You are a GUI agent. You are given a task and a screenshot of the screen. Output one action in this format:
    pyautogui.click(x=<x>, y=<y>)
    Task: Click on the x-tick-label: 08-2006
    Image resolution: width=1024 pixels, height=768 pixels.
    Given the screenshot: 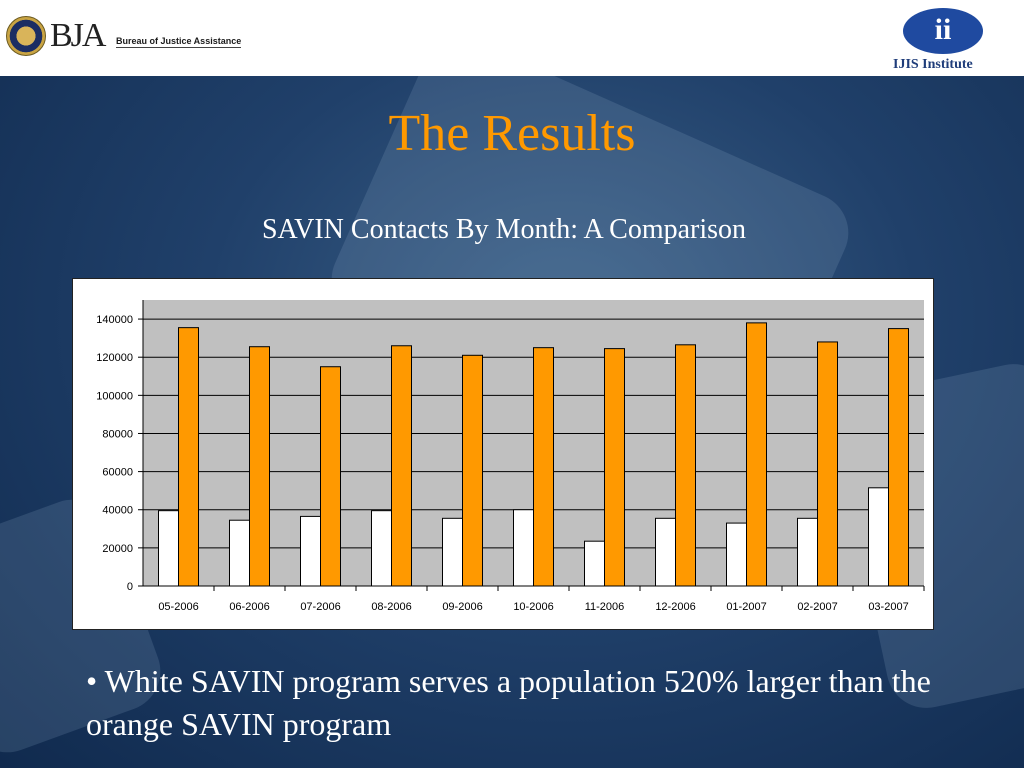 What is the action you would take?
    pyautogui.click(x=391, y=607)
    